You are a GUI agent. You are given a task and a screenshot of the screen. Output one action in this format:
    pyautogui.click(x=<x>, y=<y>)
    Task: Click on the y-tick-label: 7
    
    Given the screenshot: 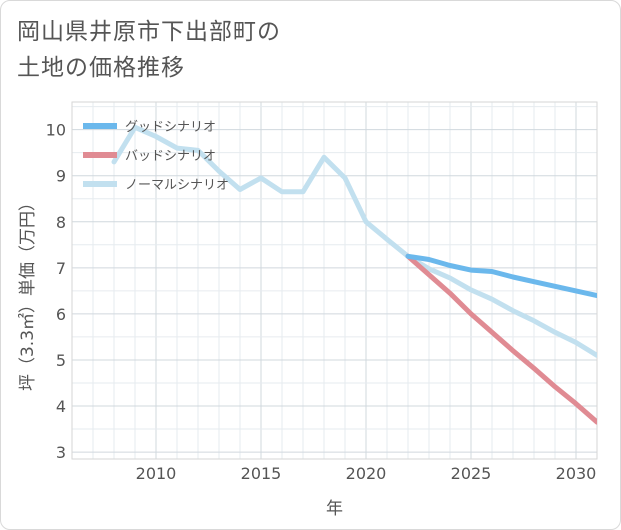 What is the action you would take?
    pyautogui.click(x=61, y=268)
    